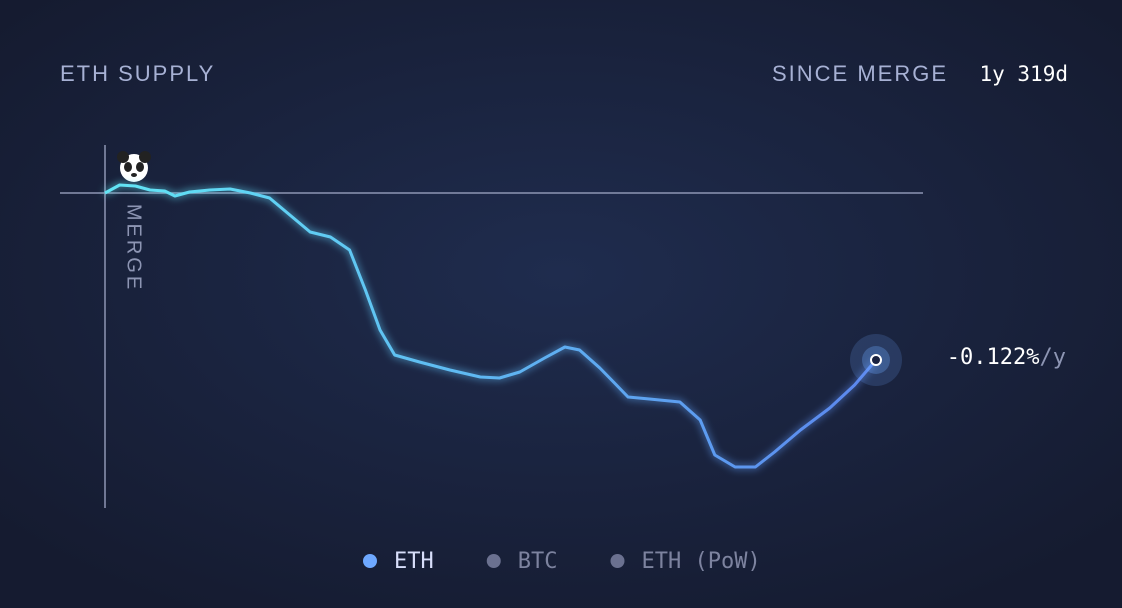  I want to click on end-point, so click(876, 360).